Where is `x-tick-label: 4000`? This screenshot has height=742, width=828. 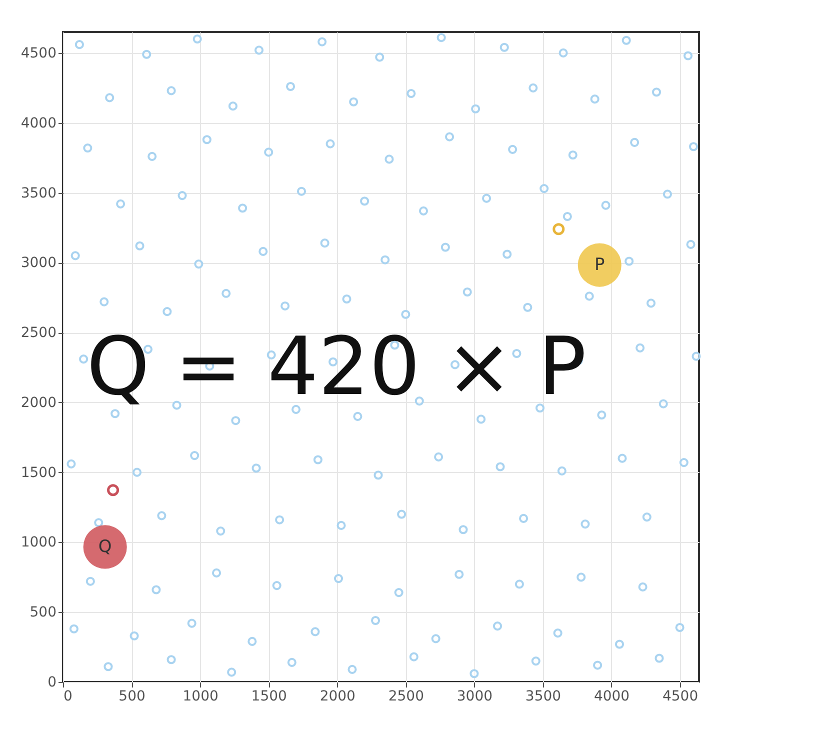
x-tick-label: 4000 is located at coordinates (612, 696).